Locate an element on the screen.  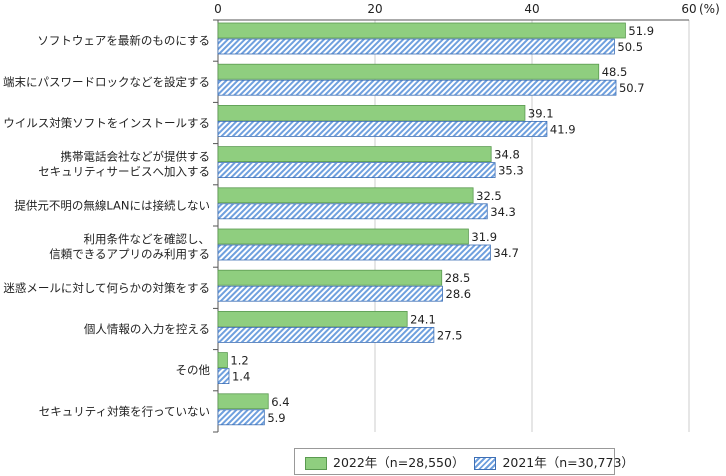
category-label: 提供元不明の無線LANには接続しない is located at coordinates (112, 205).